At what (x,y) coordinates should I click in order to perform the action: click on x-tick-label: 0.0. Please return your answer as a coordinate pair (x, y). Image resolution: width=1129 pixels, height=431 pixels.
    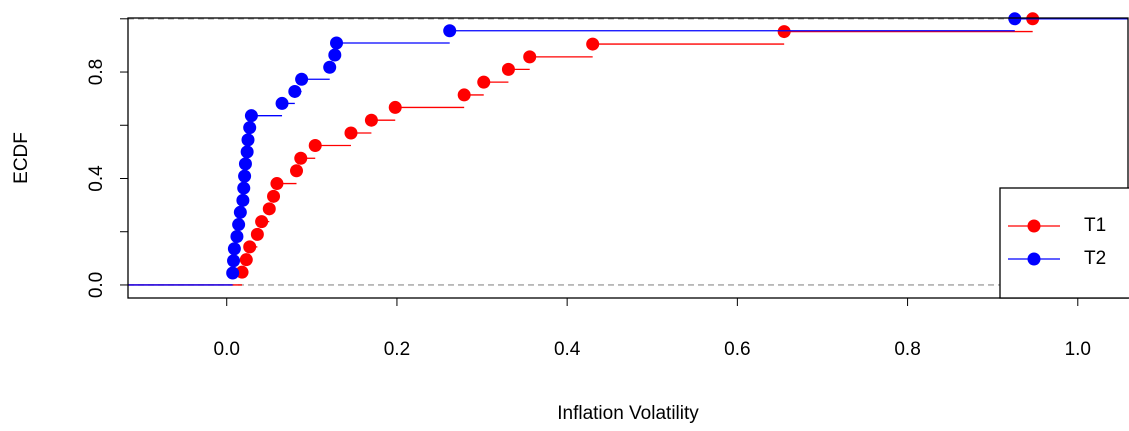
    Looking at the image, I should click on (227, 349).